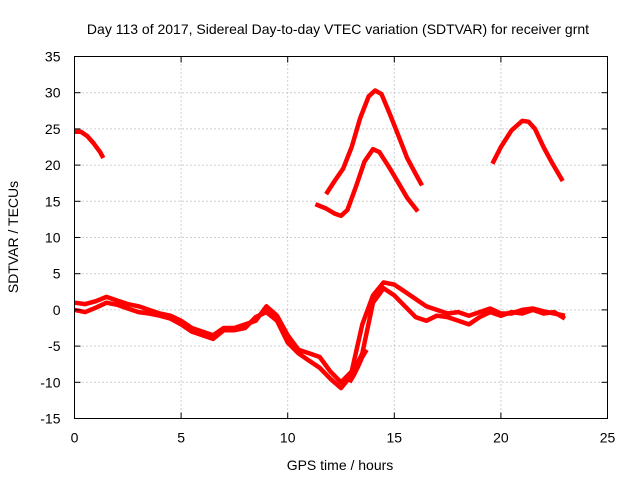 The height and width of the screenshot is (480, 640). What do you see at coordinates (340, 465) in the screenshot?
I see `x-axis-label: GPS time / hours` at bounding box center [340, 465].